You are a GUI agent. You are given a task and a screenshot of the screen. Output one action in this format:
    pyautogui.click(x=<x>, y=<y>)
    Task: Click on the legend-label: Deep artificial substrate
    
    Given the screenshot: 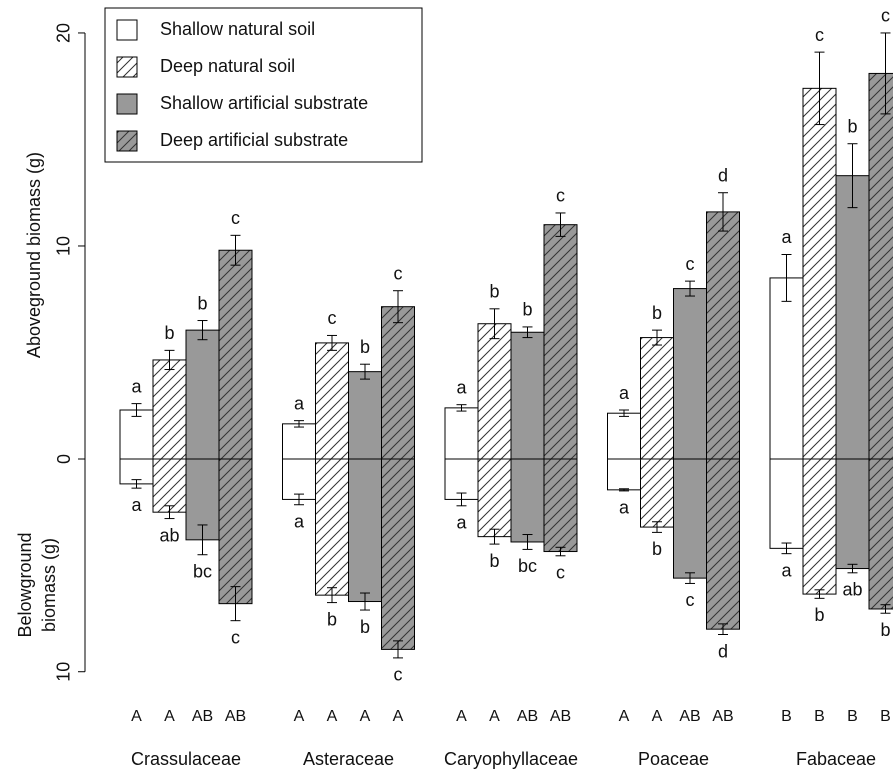 What is the action you would take?
    pyautogui.click(x=254, y=140)
    